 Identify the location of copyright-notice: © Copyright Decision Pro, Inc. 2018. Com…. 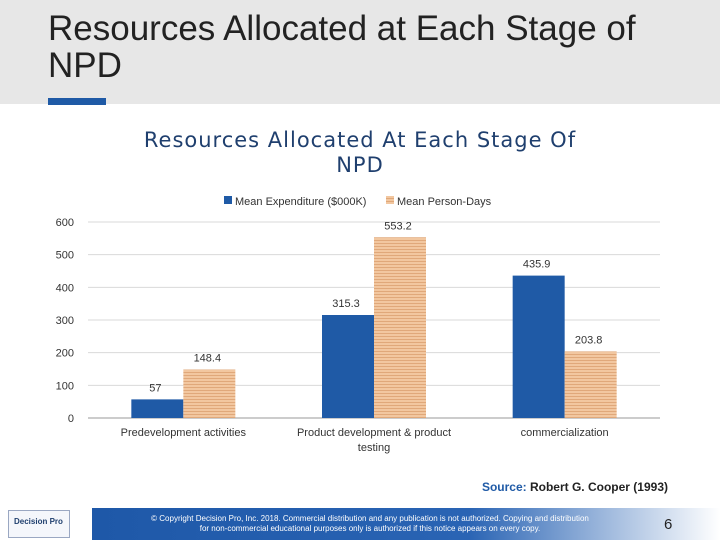
(370, 523).